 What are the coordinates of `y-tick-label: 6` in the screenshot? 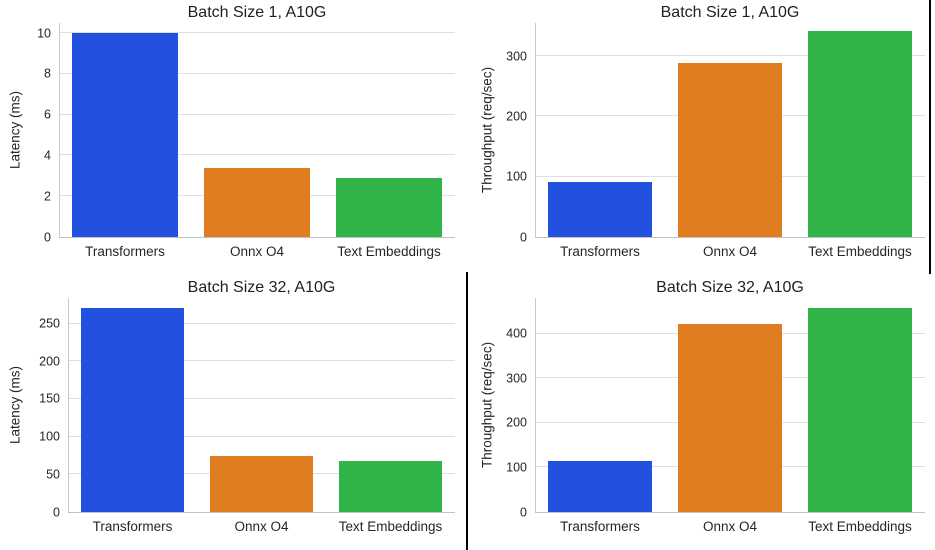 It's located at (47, 114).